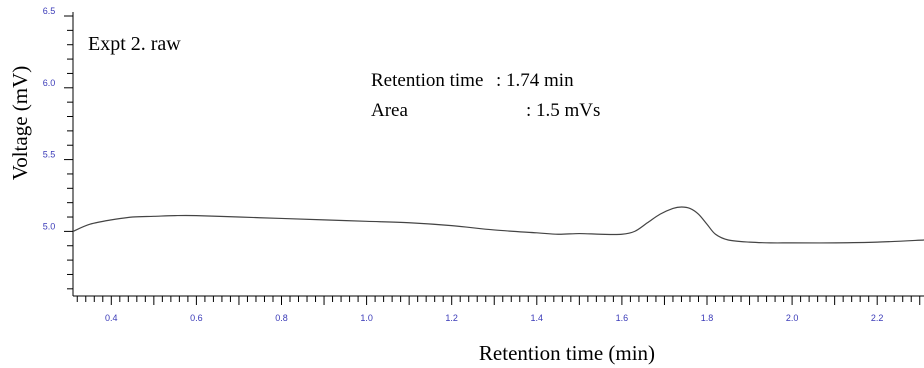 Image resolution: width=924 pixels, height=368 pixels. I want to click on x-tick-label: 2.2, so click(877, 318).